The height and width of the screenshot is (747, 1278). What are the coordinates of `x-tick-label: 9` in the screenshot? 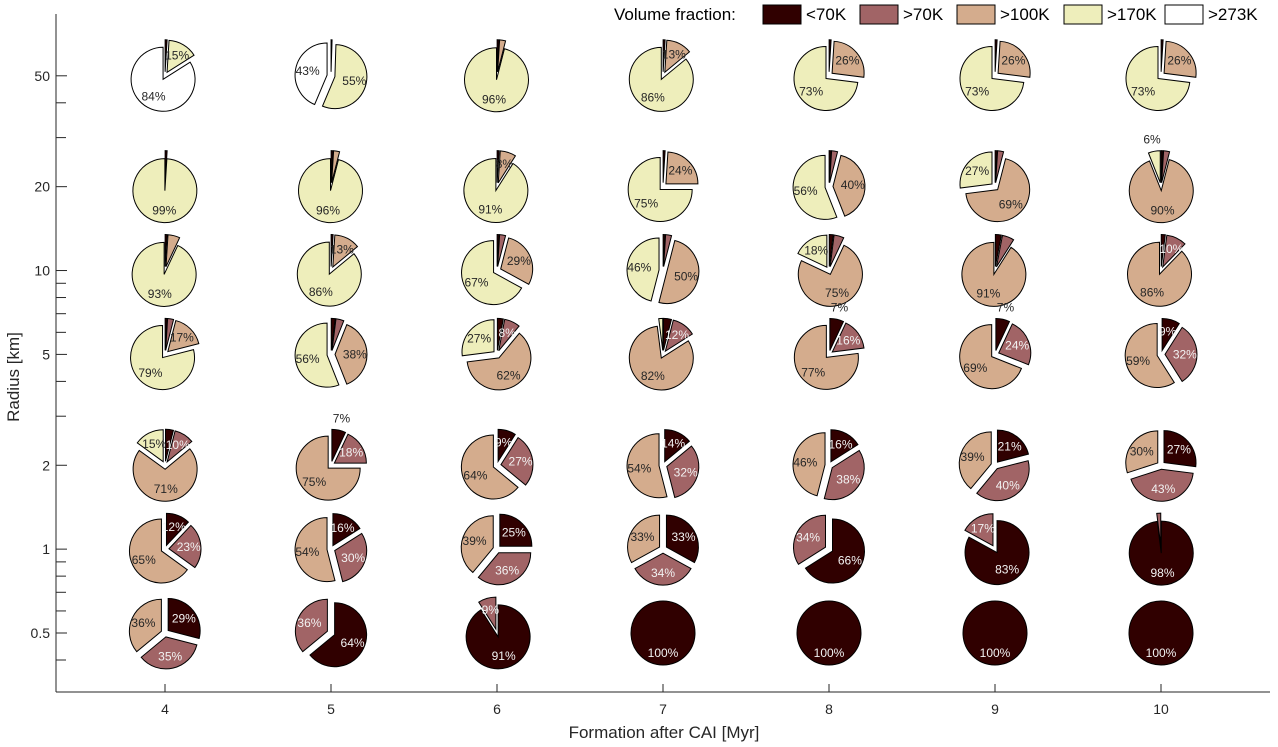 It's located at (995, 709).